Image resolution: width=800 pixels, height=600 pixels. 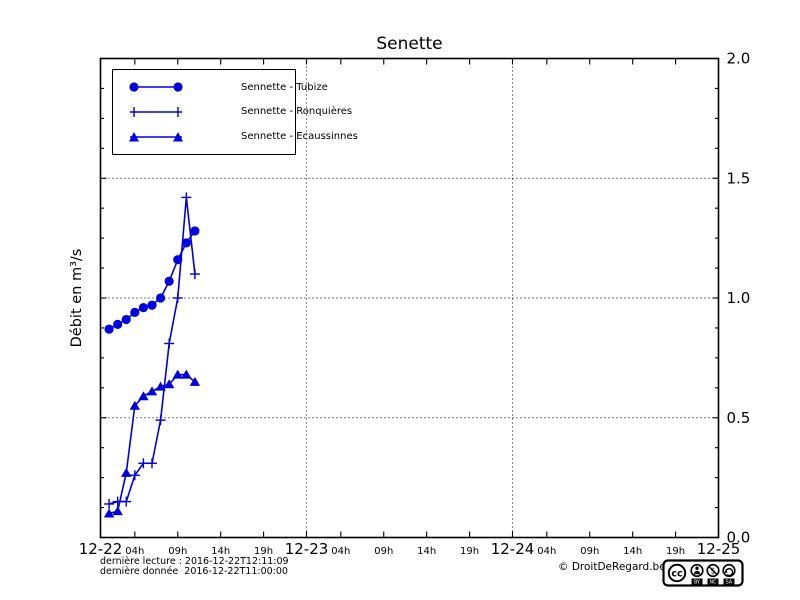 What do you see at coordinates (284, 87) in the screenshot?
I see `legend-label-tubize: Sennette - Tubize` at bounding box center [284, 87].